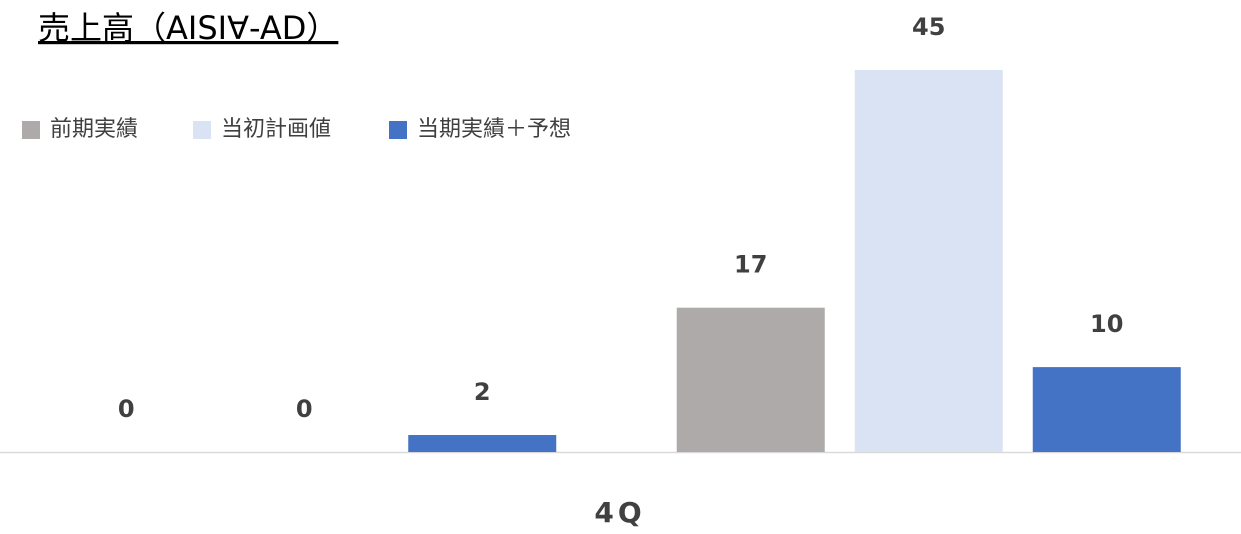 This screenshot has width=1241, height=534. What do you see at coordinates (750, 265) in the screenshot?
I see `data-label: 17` at bounding box center [750, 265].